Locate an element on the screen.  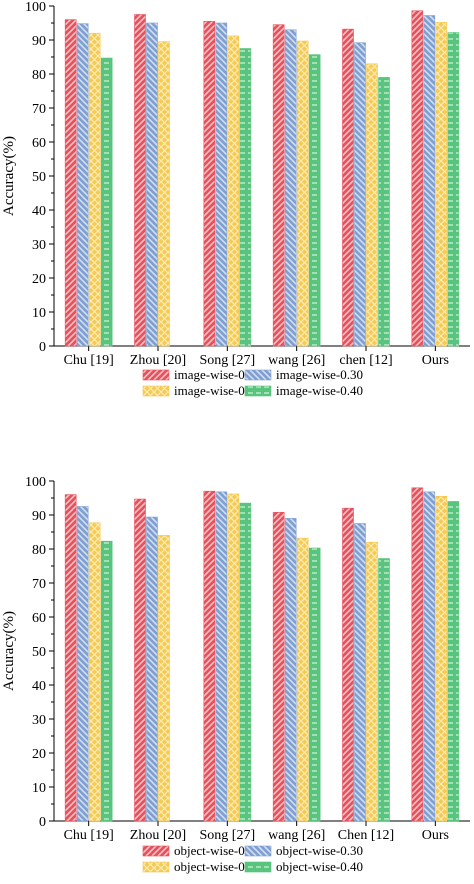
bar-object-wise-0.35-5 is located at coordinates (441, 658).